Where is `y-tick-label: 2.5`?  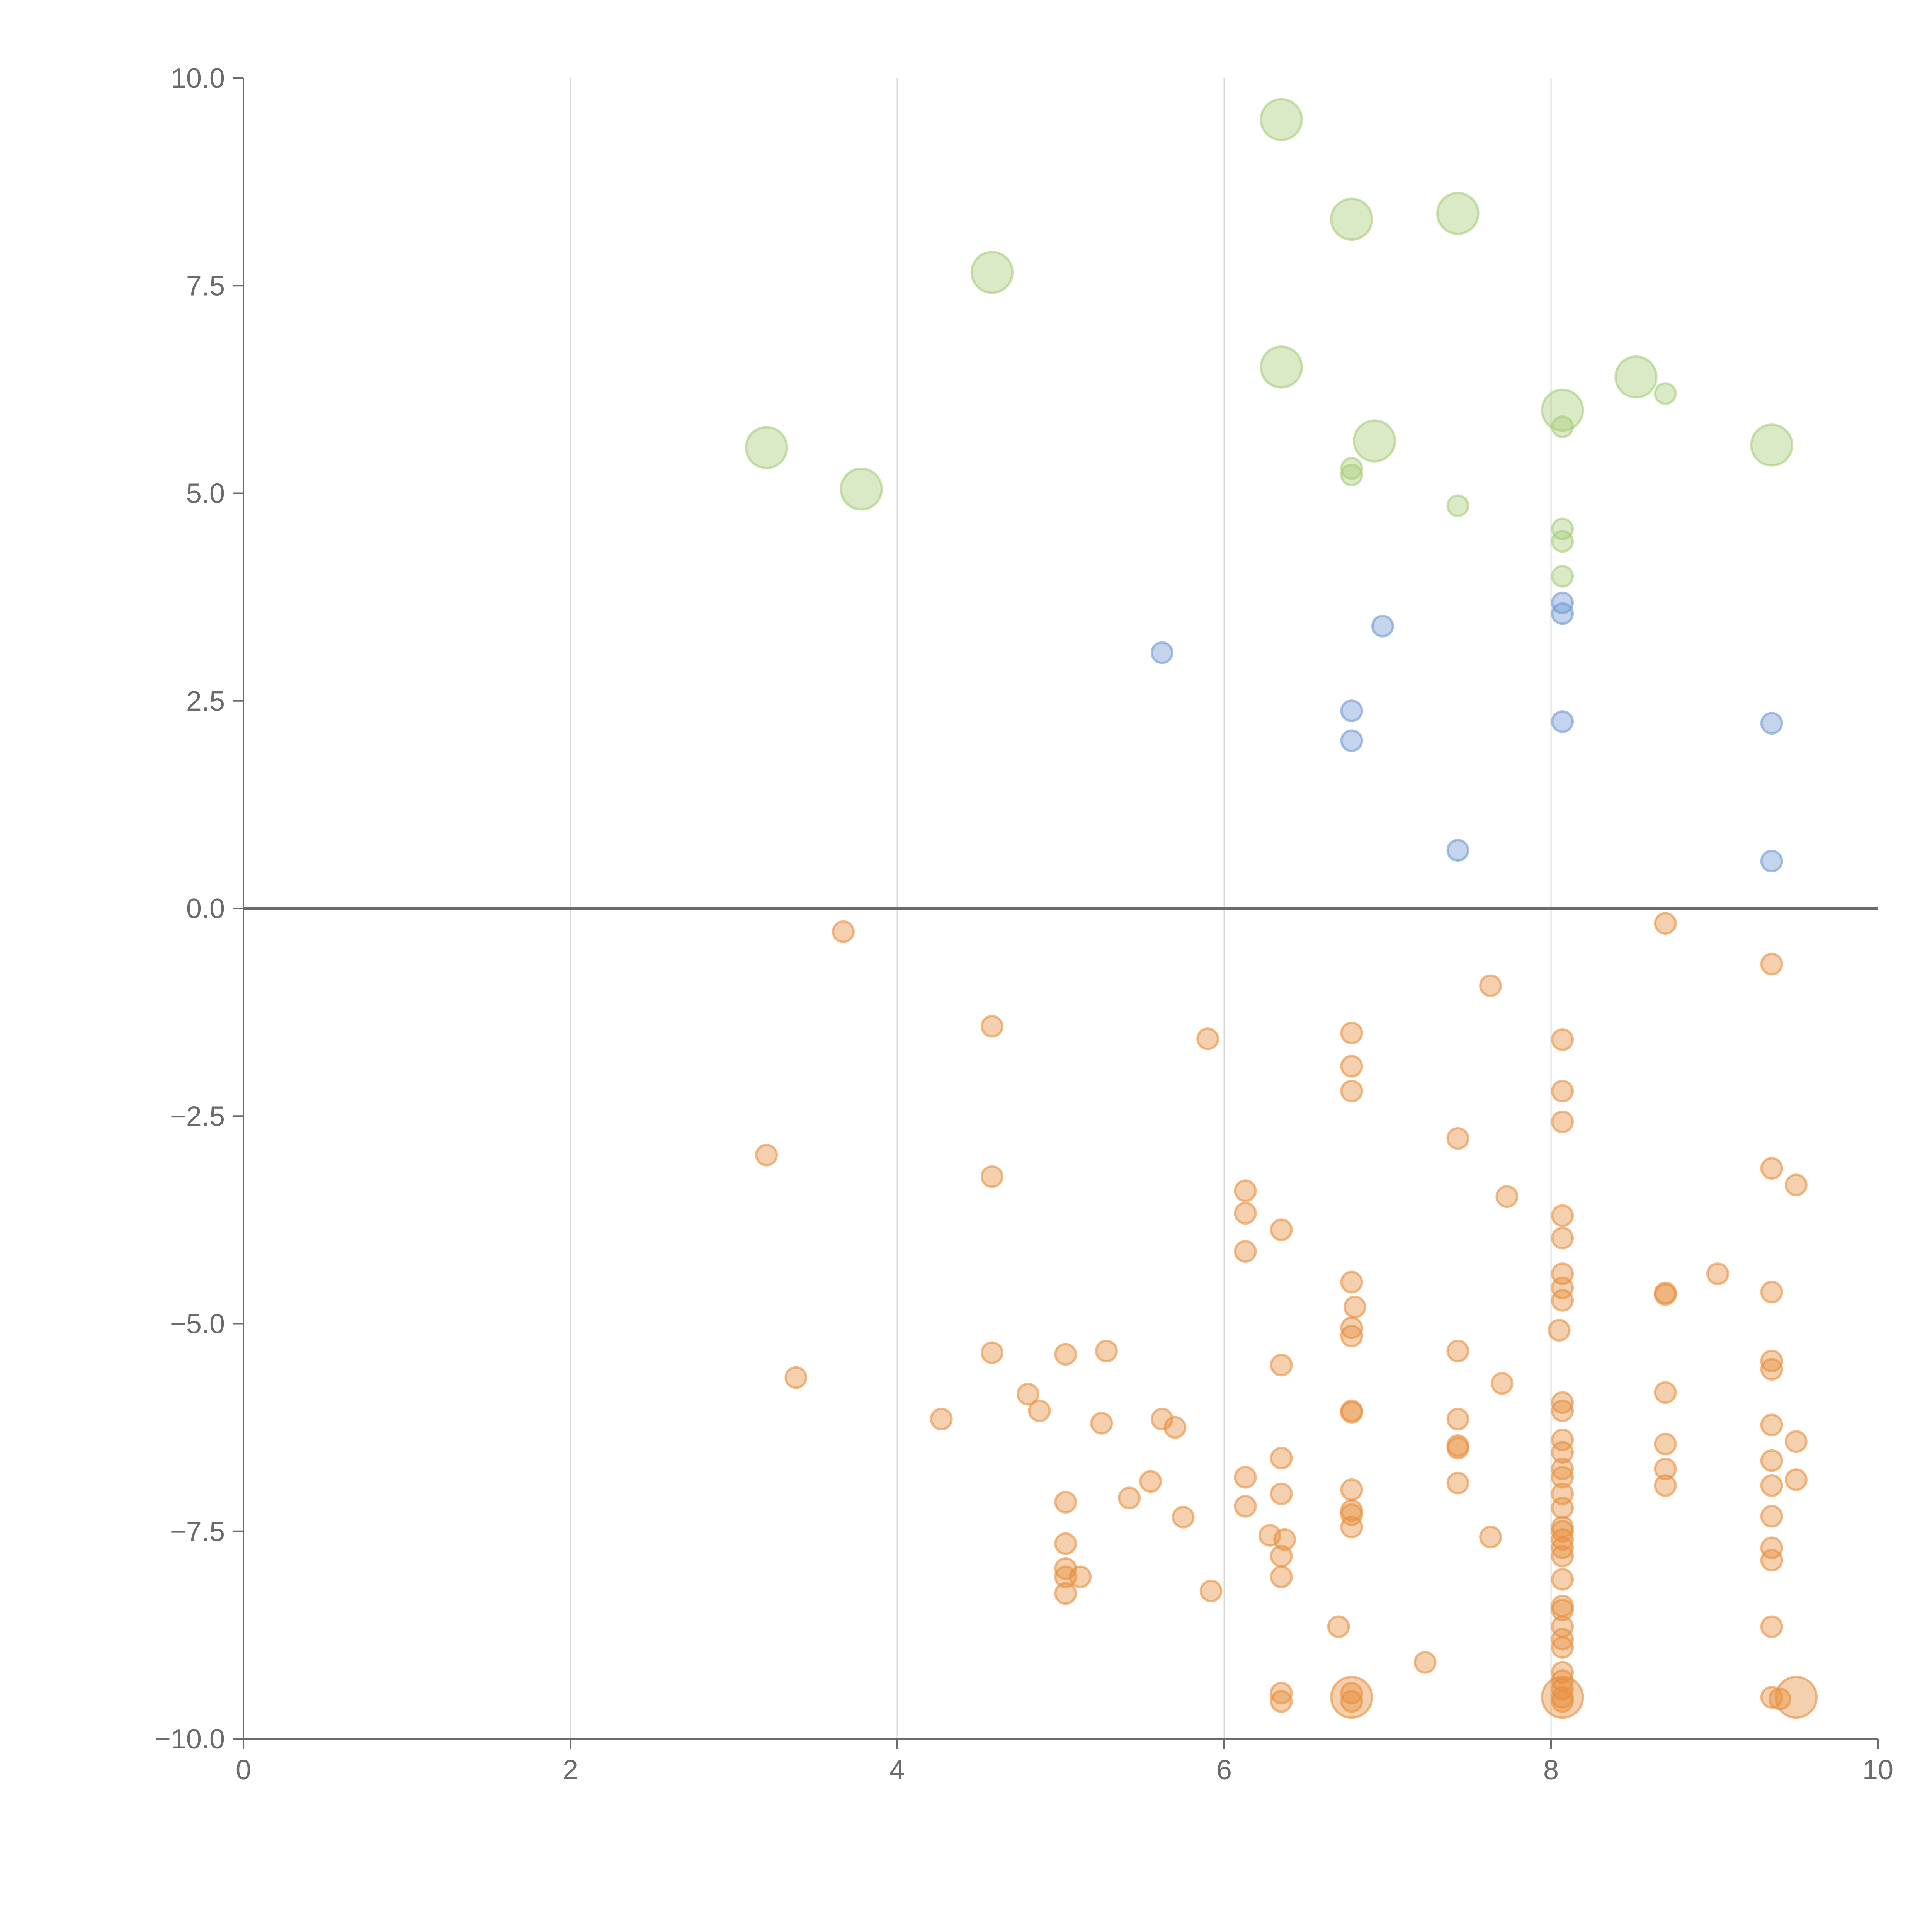 y-tick-label: 2.5 is located at coordinates (205, 702).